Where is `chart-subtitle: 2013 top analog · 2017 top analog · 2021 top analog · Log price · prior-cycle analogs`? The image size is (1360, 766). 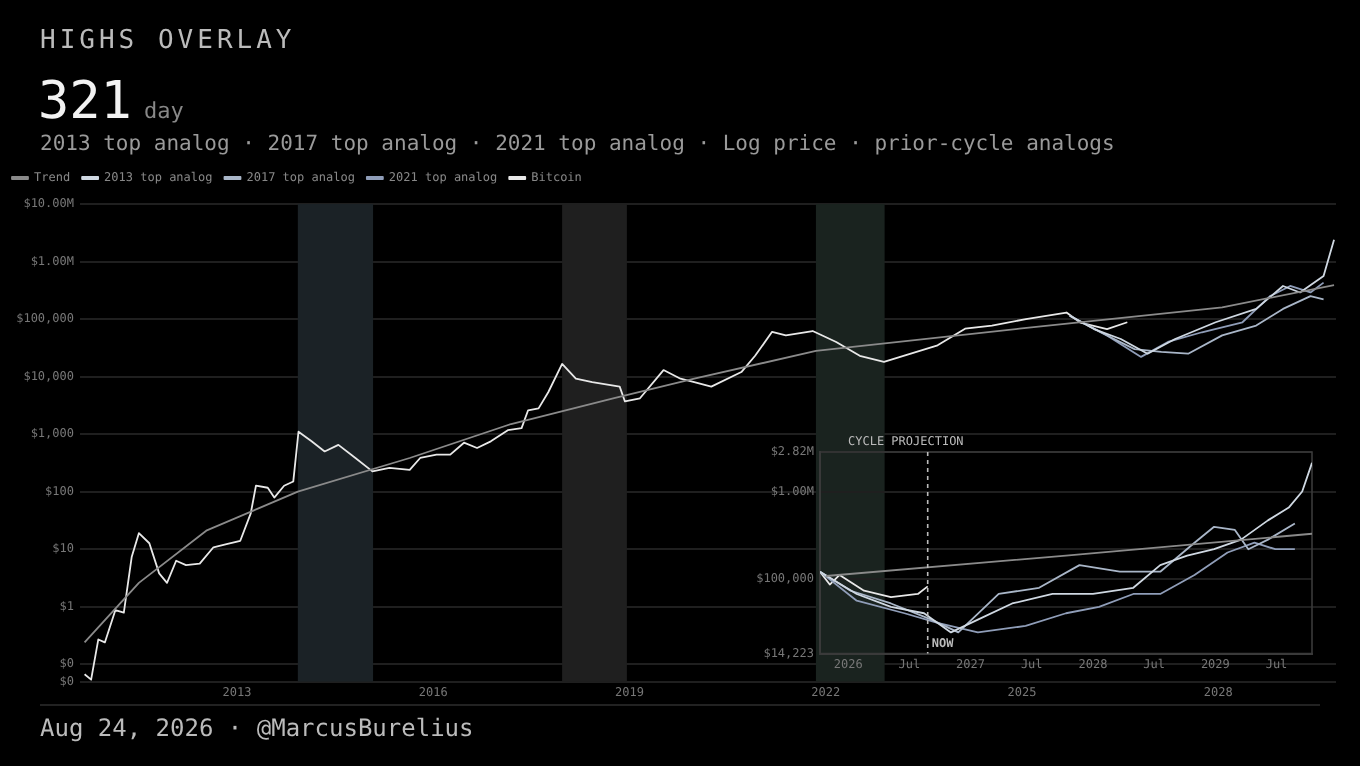 chart-subtitle: 2013 top analog · 2017 top analog · 2021 top analog · Log price · prior-cycle analogs is located at coordinates (577, 144).